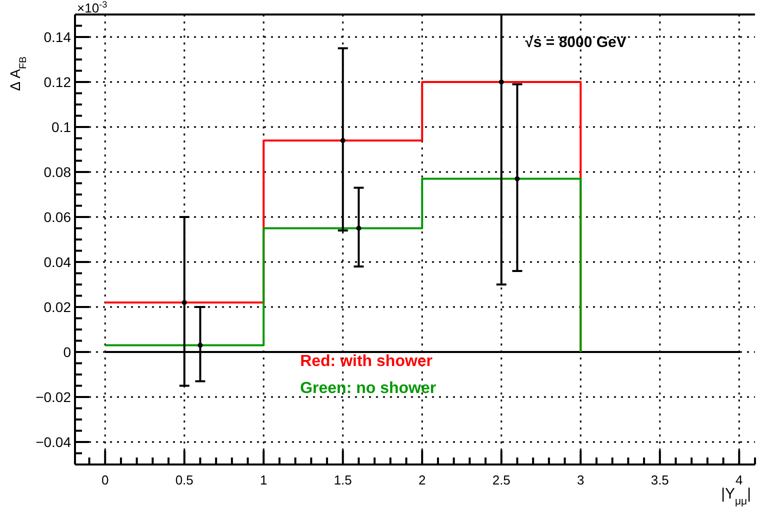 The image size is (761, 509). What do you see at coordinates (368, 388) in the screenshot?
I see `text: Green: no shower` at bounding box center [368, 388].